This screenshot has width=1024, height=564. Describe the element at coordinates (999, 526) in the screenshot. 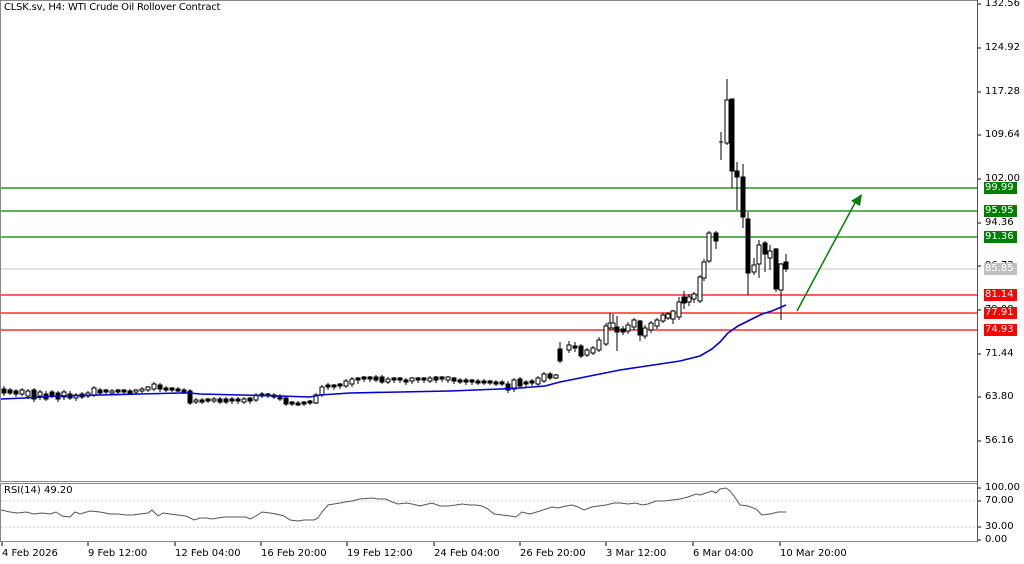

I see `rsi-tick: 30.00` at that location.